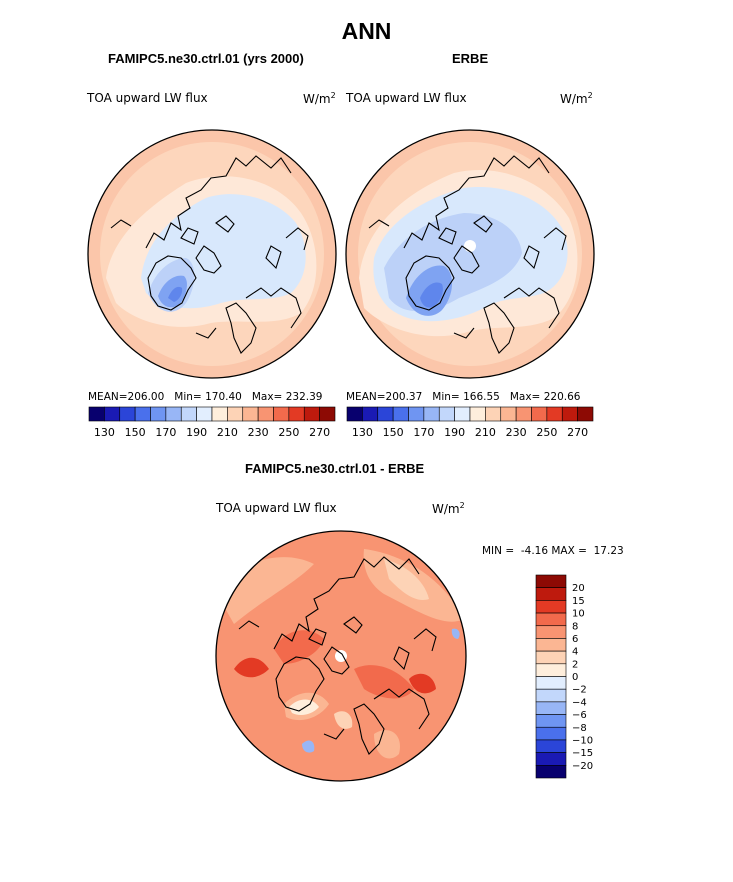 This screenshot has height=882, width=733. Describe the element at coordinates (582, 740) in the screenshot. I see `panel3-colorbar-tick-label: −10` at that location.